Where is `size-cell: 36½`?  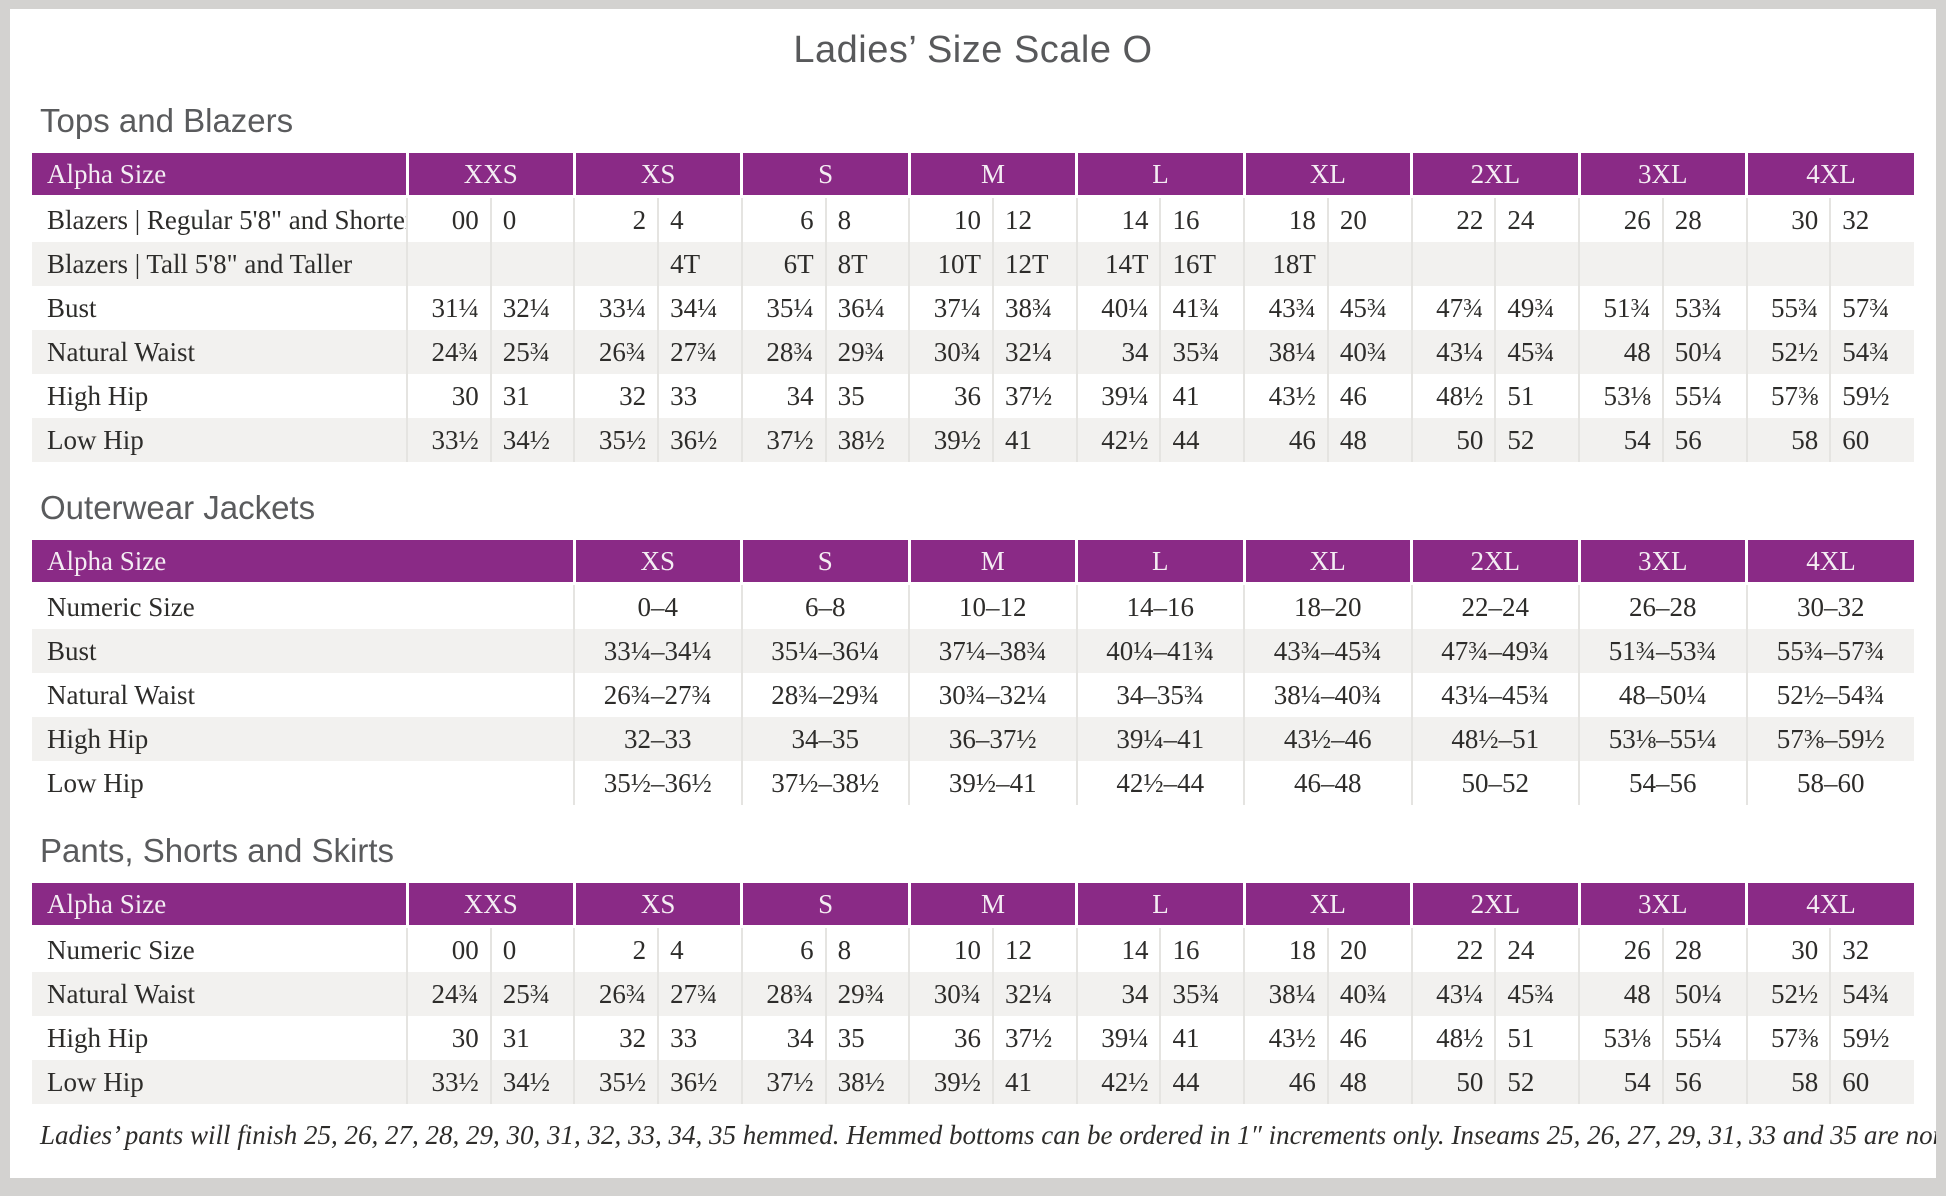 size-cell: 36½ is located at coordinates (699, 440).